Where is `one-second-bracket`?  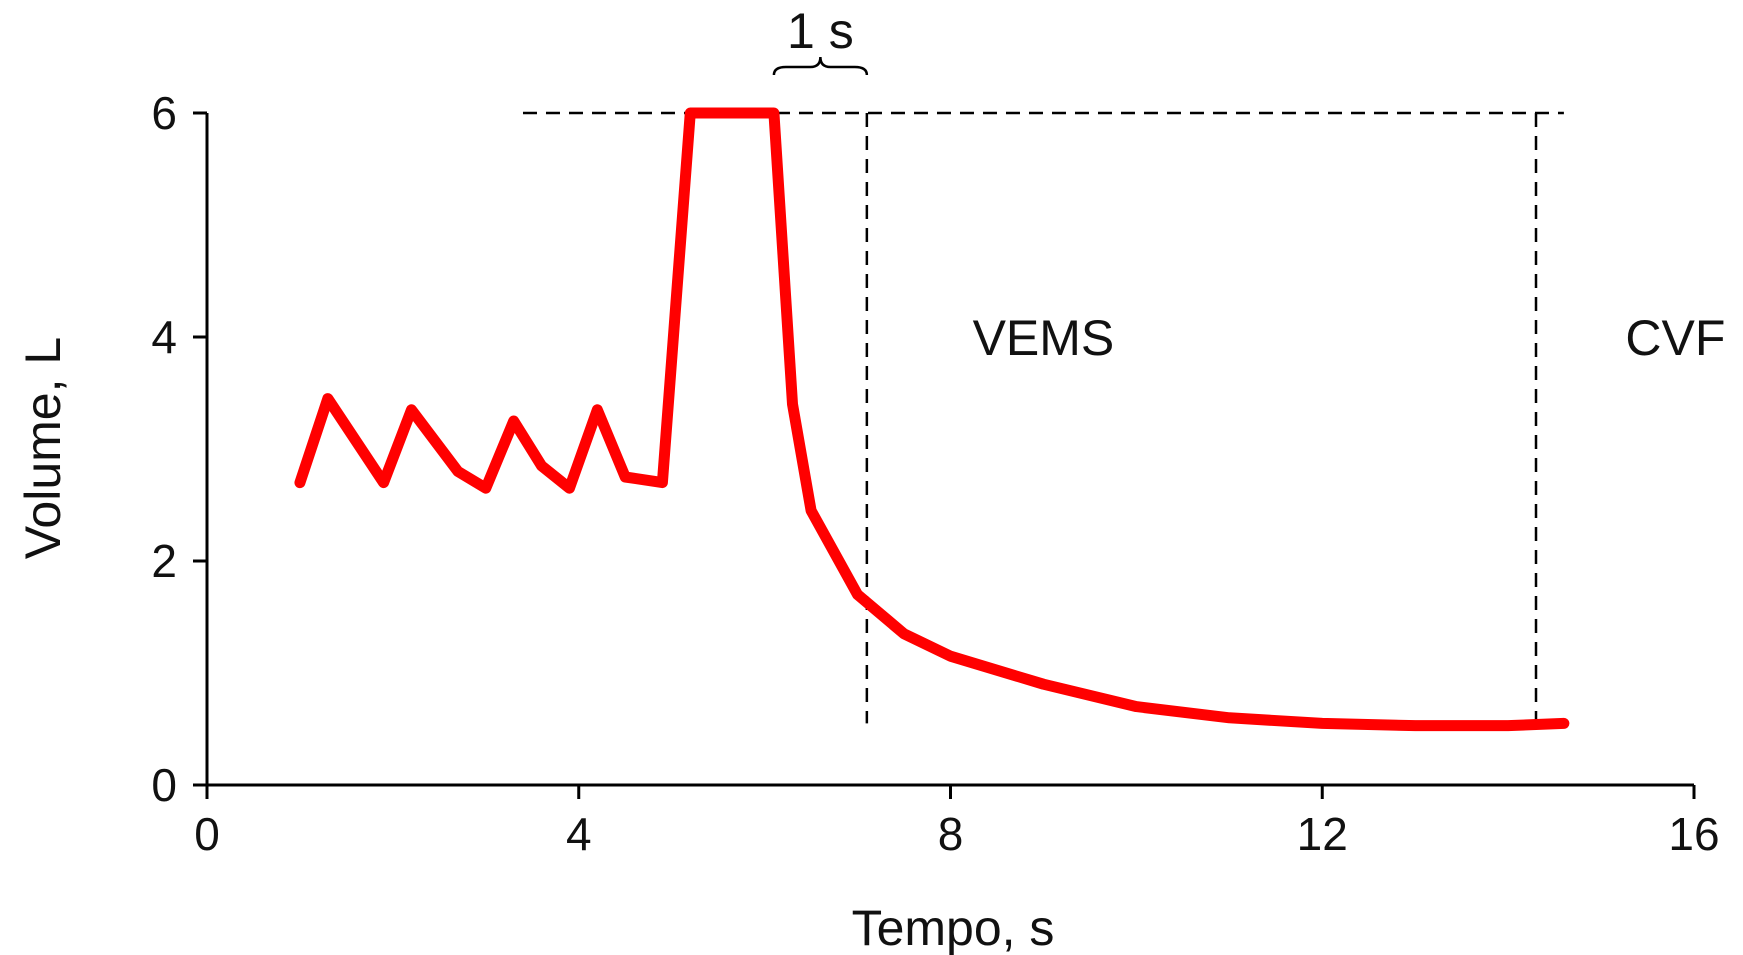
one-second-bracket is located at coordinates (820, 66).